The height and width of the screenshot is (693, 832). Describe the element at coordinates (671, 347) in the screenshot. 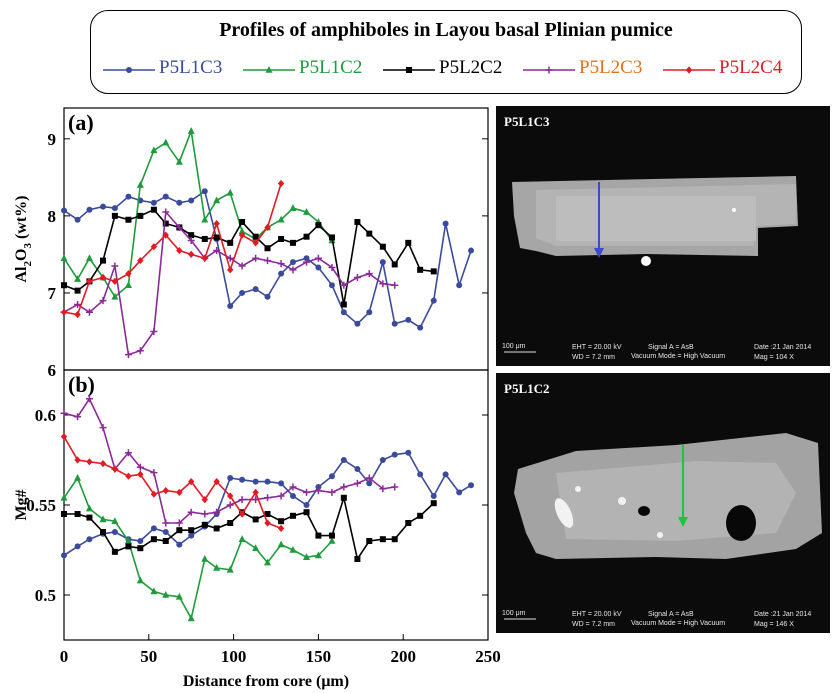

I see `sem-signal: Signal A = AsB` at that location.